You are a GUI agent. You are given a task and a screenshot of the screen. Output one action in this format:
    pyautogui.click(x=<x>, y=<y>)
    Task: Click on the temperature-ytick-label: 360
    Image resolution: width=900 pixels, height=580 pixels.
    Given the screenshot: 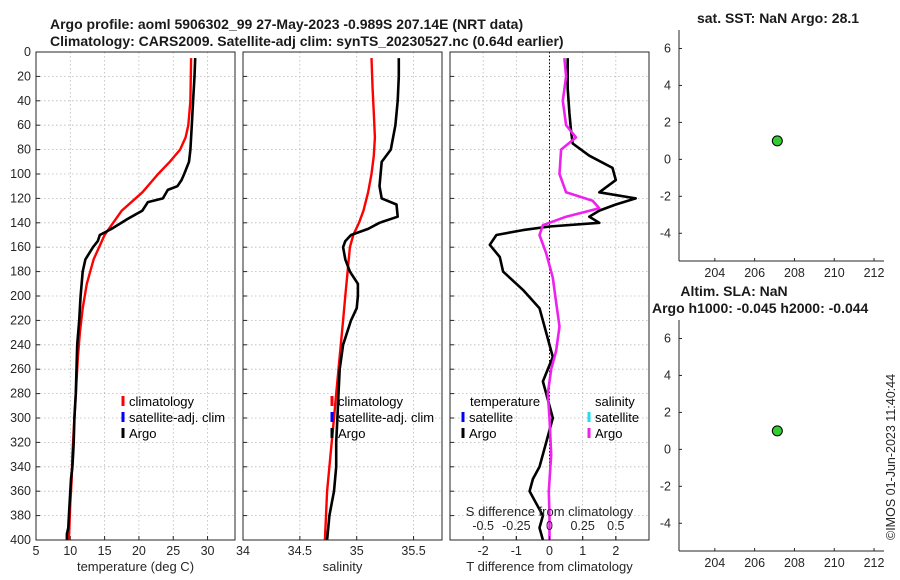 What is the action you would take?
    pyautogui.click(x=20, y=491)
    